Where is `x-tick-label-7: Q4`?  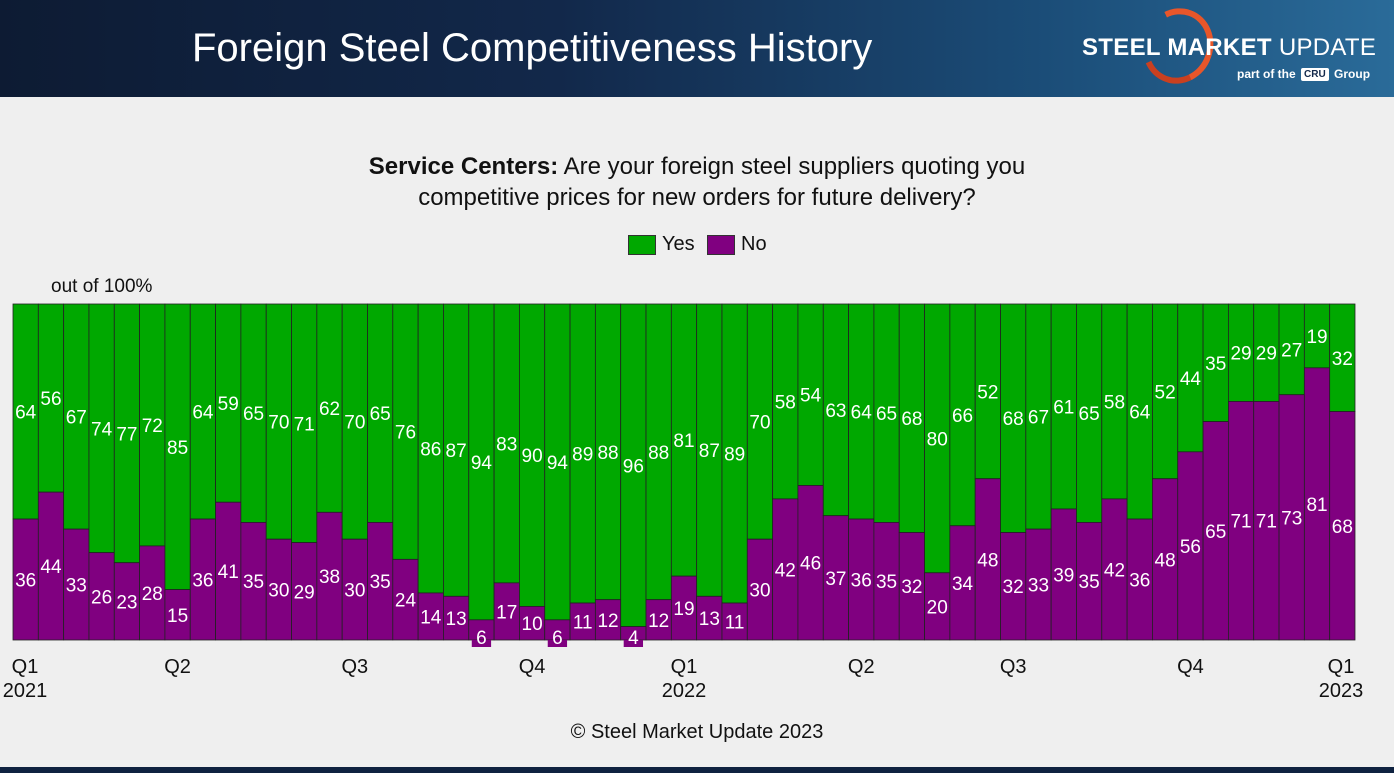 x-tick-label-7: Q4 is located at coordinates (1190, 667).